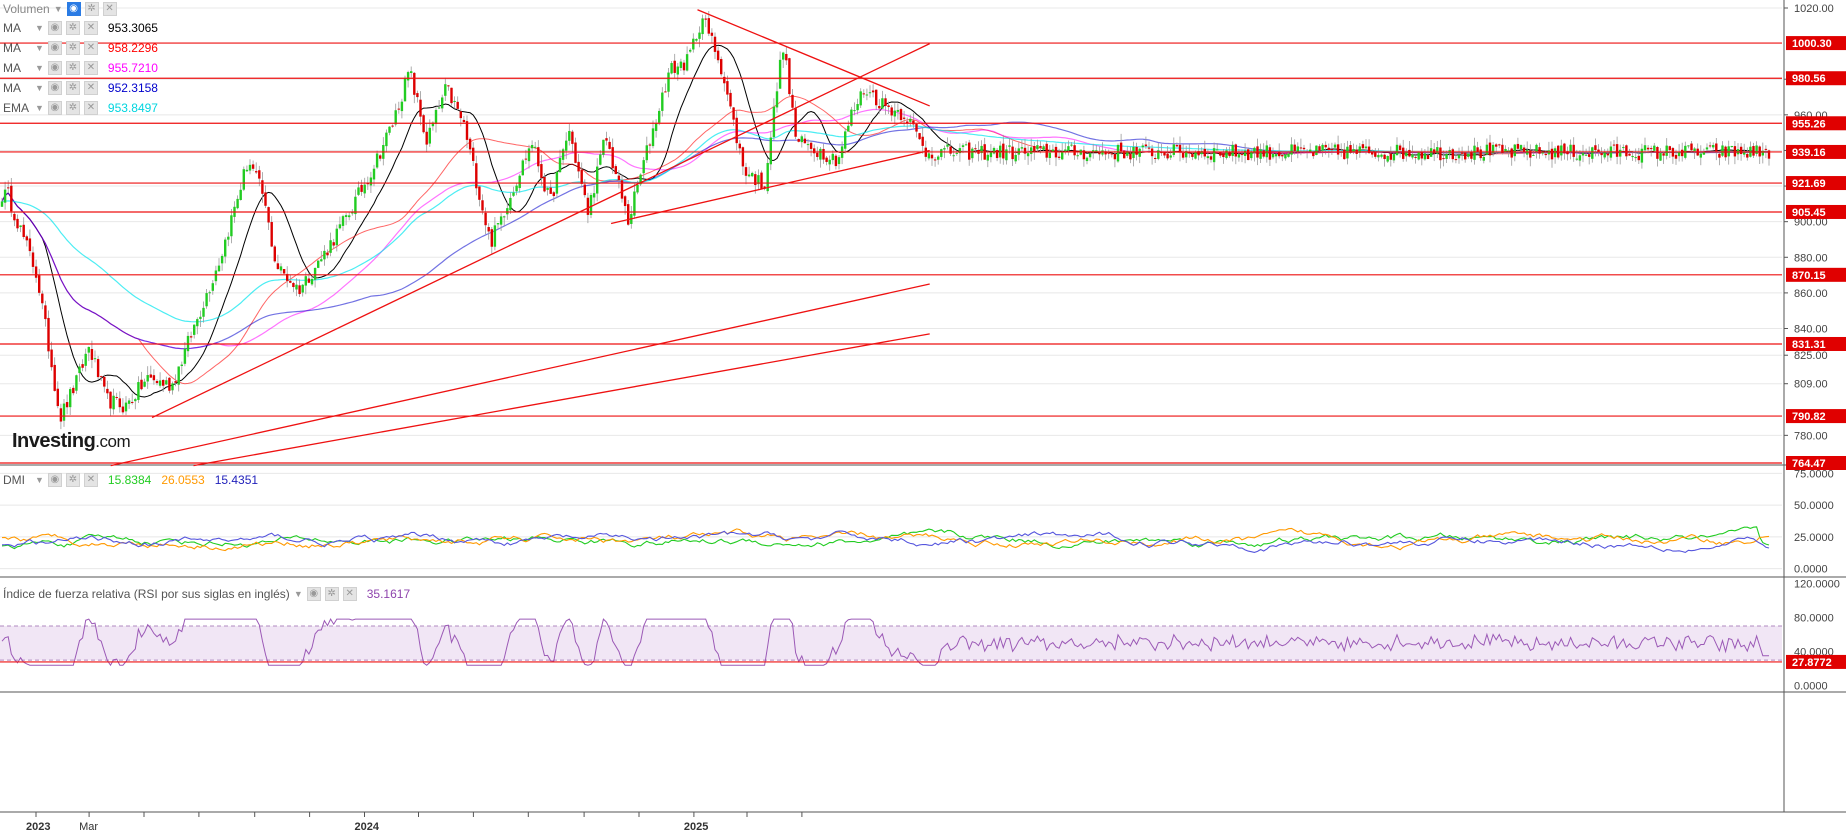 The image size is (1846, 836). I want to click on legend-ma1: MA ▼ ◉ ✲ ✕ 953.3065, so click(80, 28).